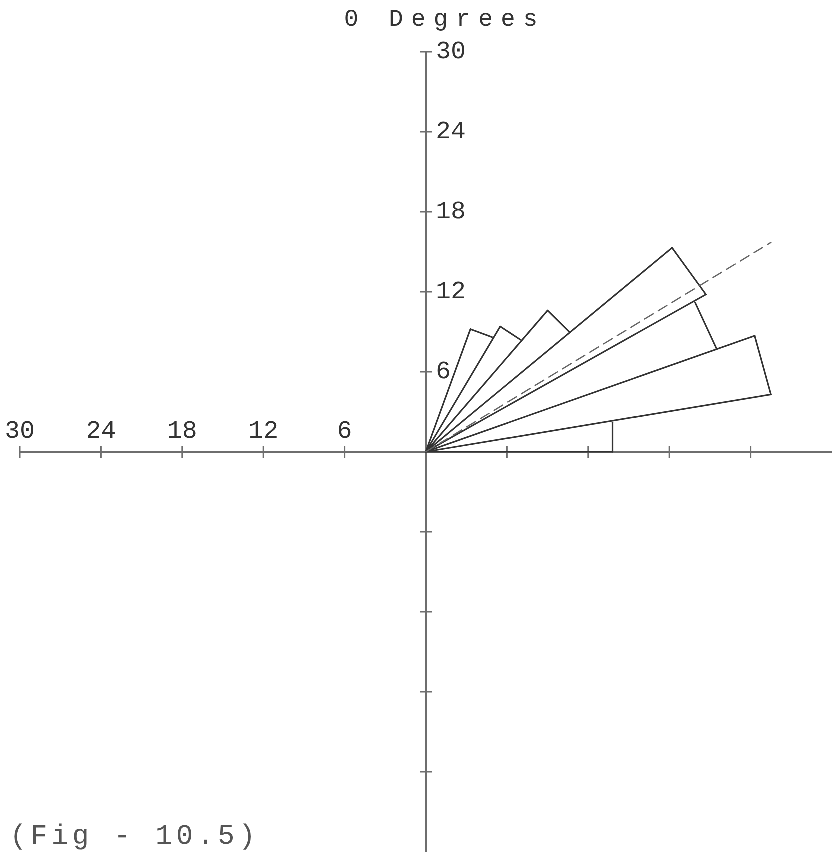 This screenshot has width=834, height=854. What do you see at coordinates (263, 431) in the screenshot?
I see `x-tick-label: 12` at bounding box center [263, 431].